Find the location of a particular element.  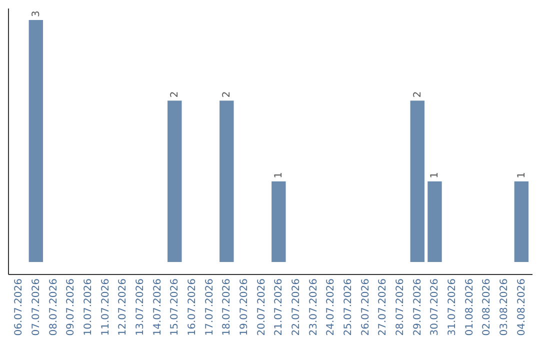

x-tick-label: 10.07.2026 is located at coordinates (88, 307).